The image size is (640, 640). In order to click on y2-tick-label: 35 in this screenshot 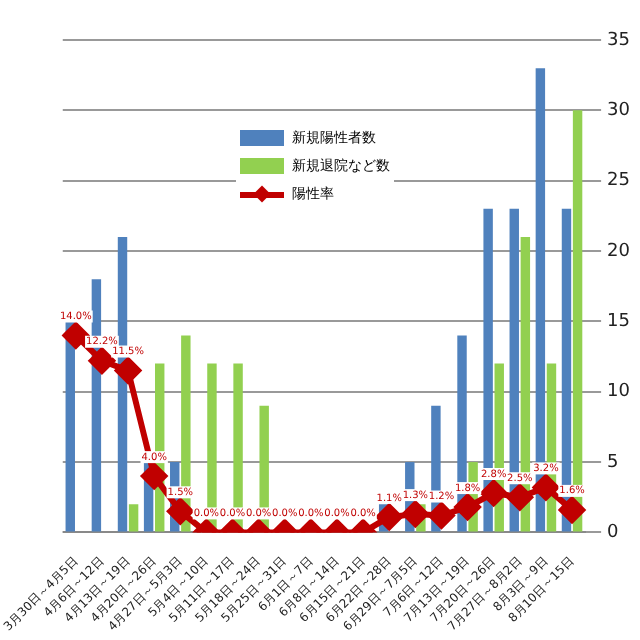, I will do `click(618, 40)`.